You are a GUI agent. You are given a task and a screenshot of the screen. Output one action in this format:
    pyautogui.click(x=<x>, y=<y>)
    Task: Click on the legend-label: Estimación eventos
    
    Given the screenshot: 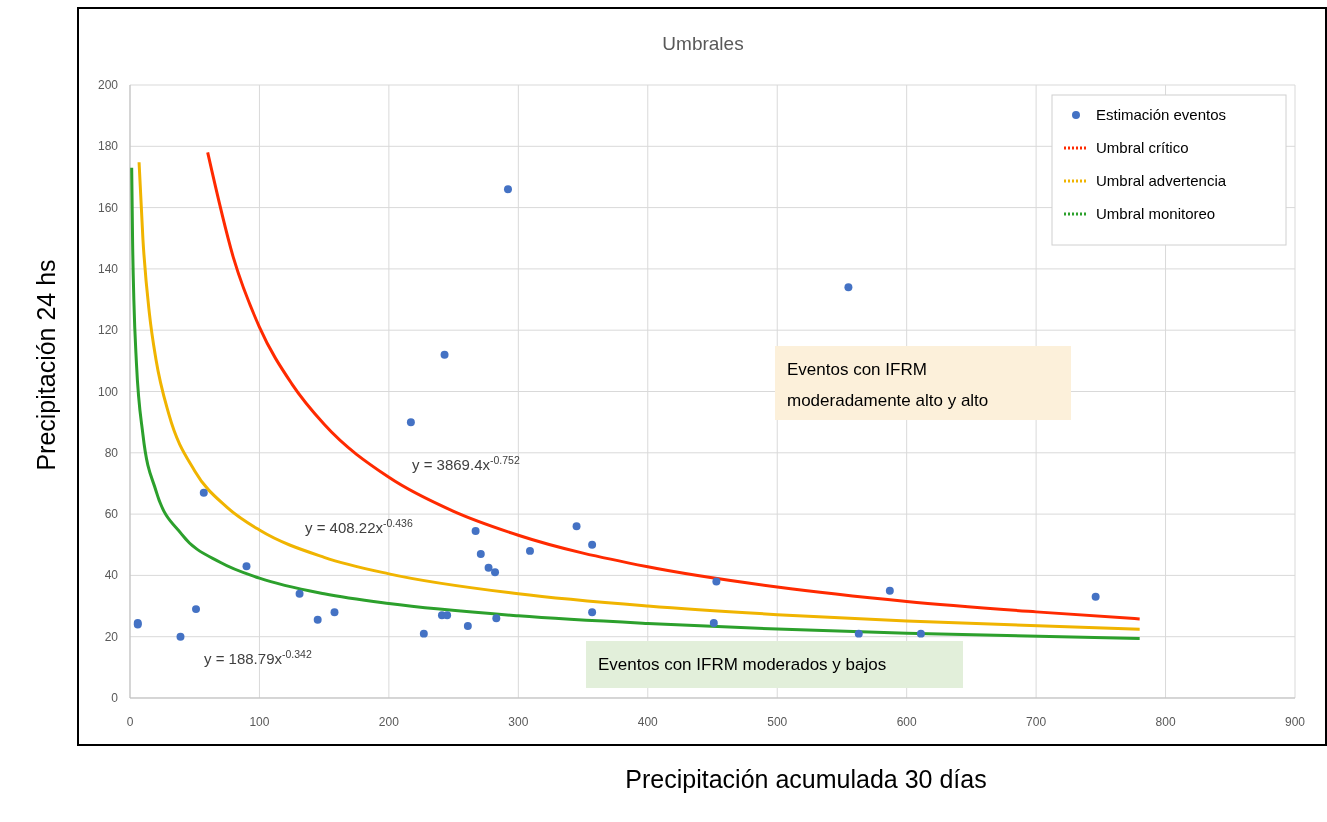 What is the action you would take?
    pyautogui.click(x=1161, y=114)
    